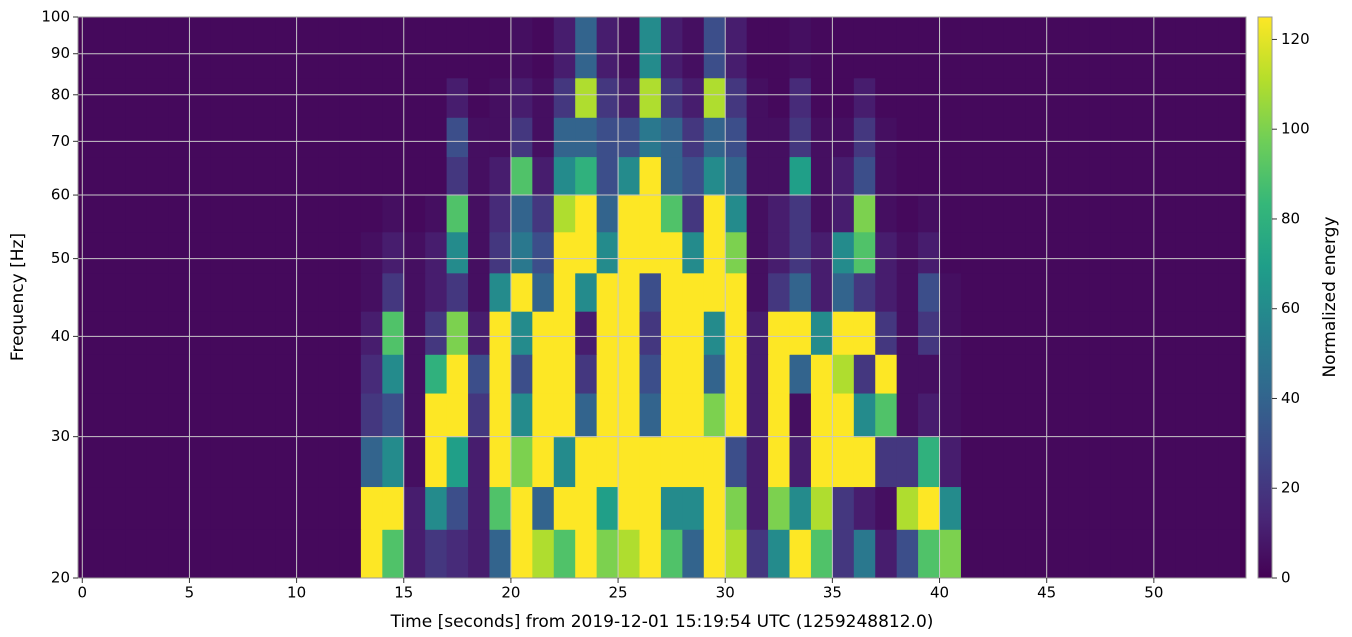 This screenshot has height=637, width=1352. Describe the element at coordinates (1290, 218) in the screenshot. I see `colorbar-tick-label: 80` at that location.